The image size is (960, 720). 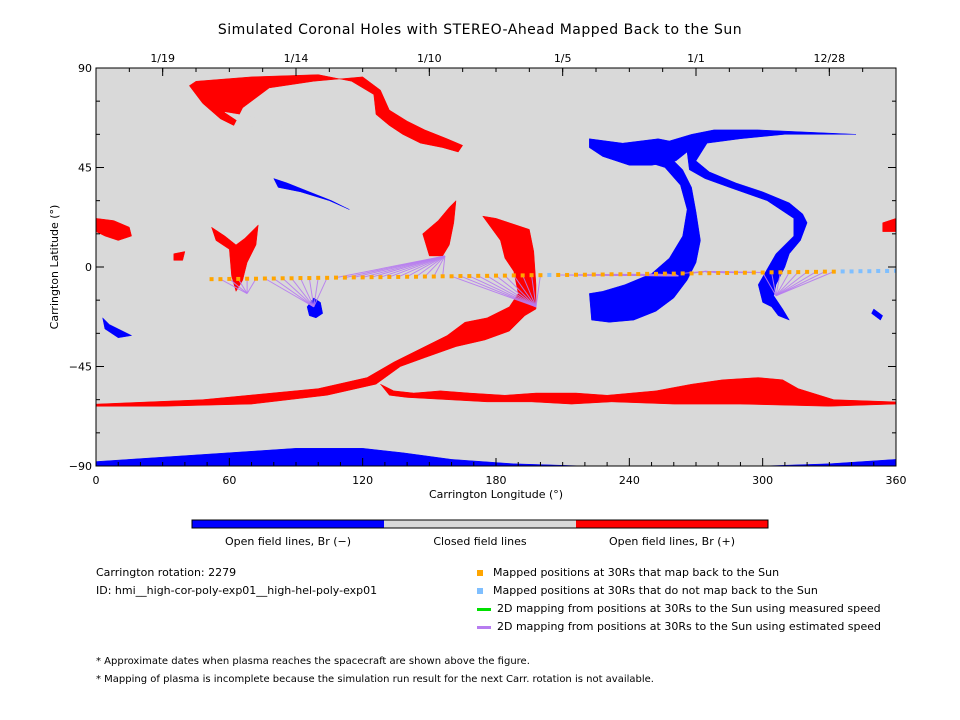 I want to click on y-tick-label-90: 90, so click(x=85, y=68).